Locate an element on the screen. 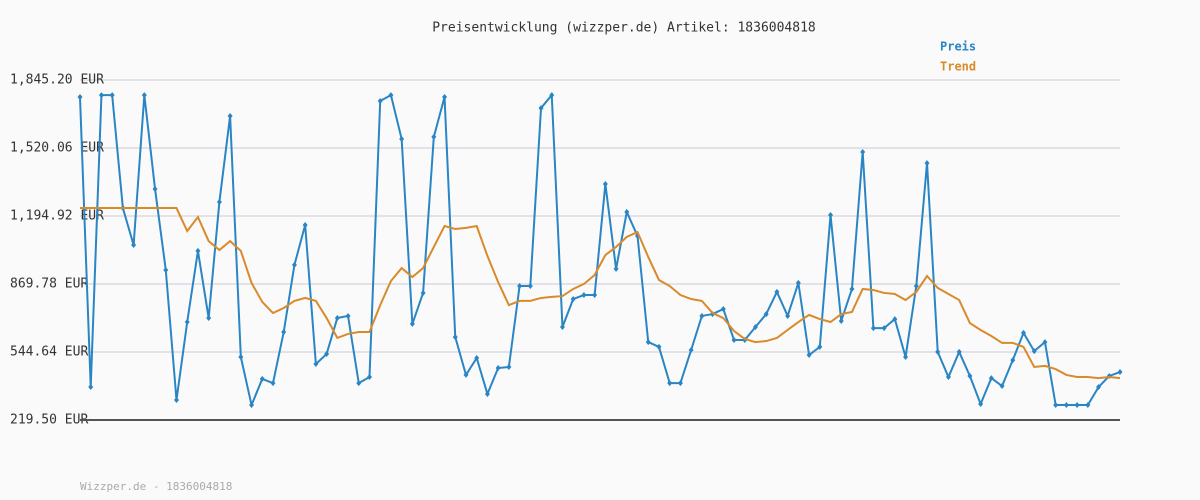  y-tick-label: 1,520.06 EUR is located at coordinates (57, 148).